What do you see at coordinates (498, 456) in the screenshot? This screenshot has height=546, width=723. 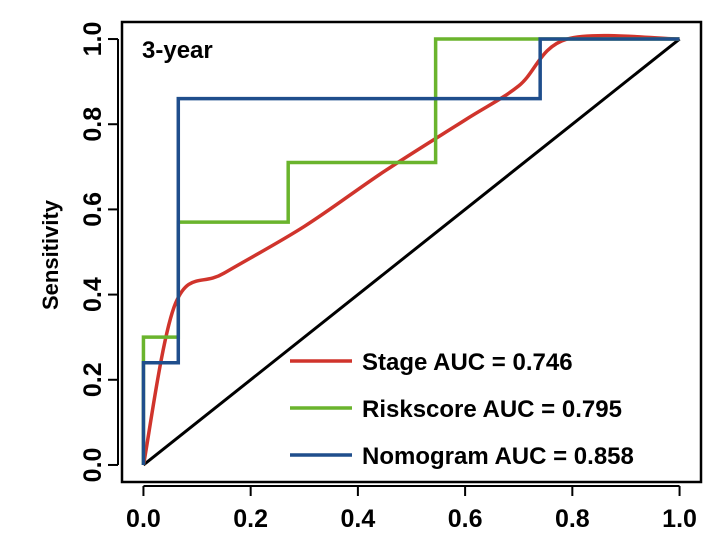 I see `legend-label-3: Nomogram AUC = 0.858` at bounding box center [498, 456].